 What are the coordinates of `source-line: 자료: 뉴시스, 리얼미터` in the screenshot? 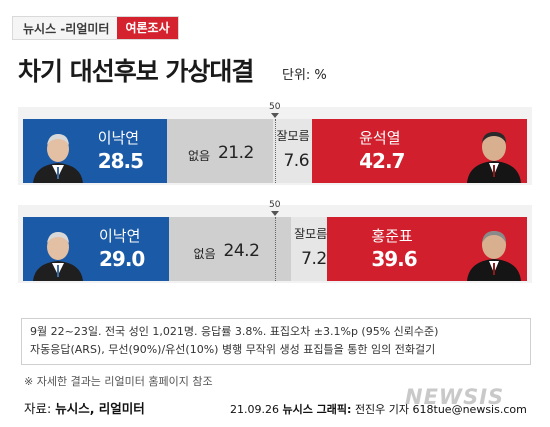 It's located at (84, 407).